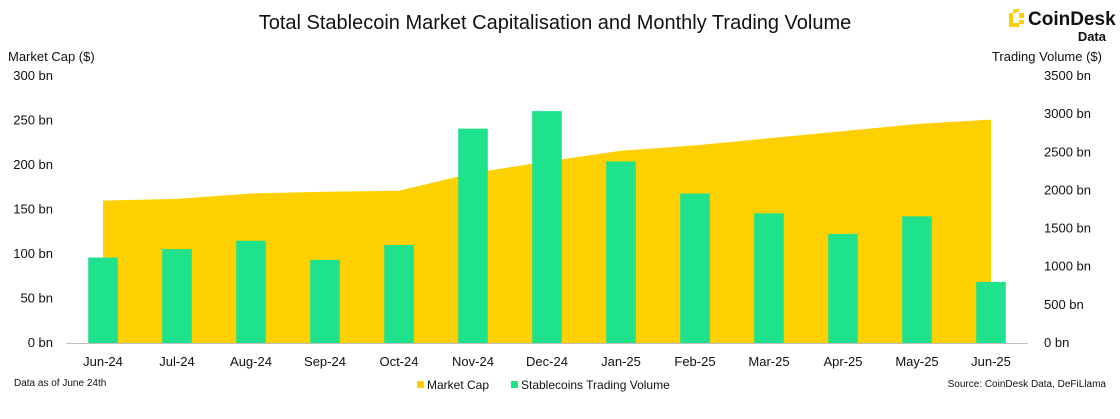 This screenshot has width=1120, height=419. I want to click on left-tick-label: 0 bn, so click(40, 342).